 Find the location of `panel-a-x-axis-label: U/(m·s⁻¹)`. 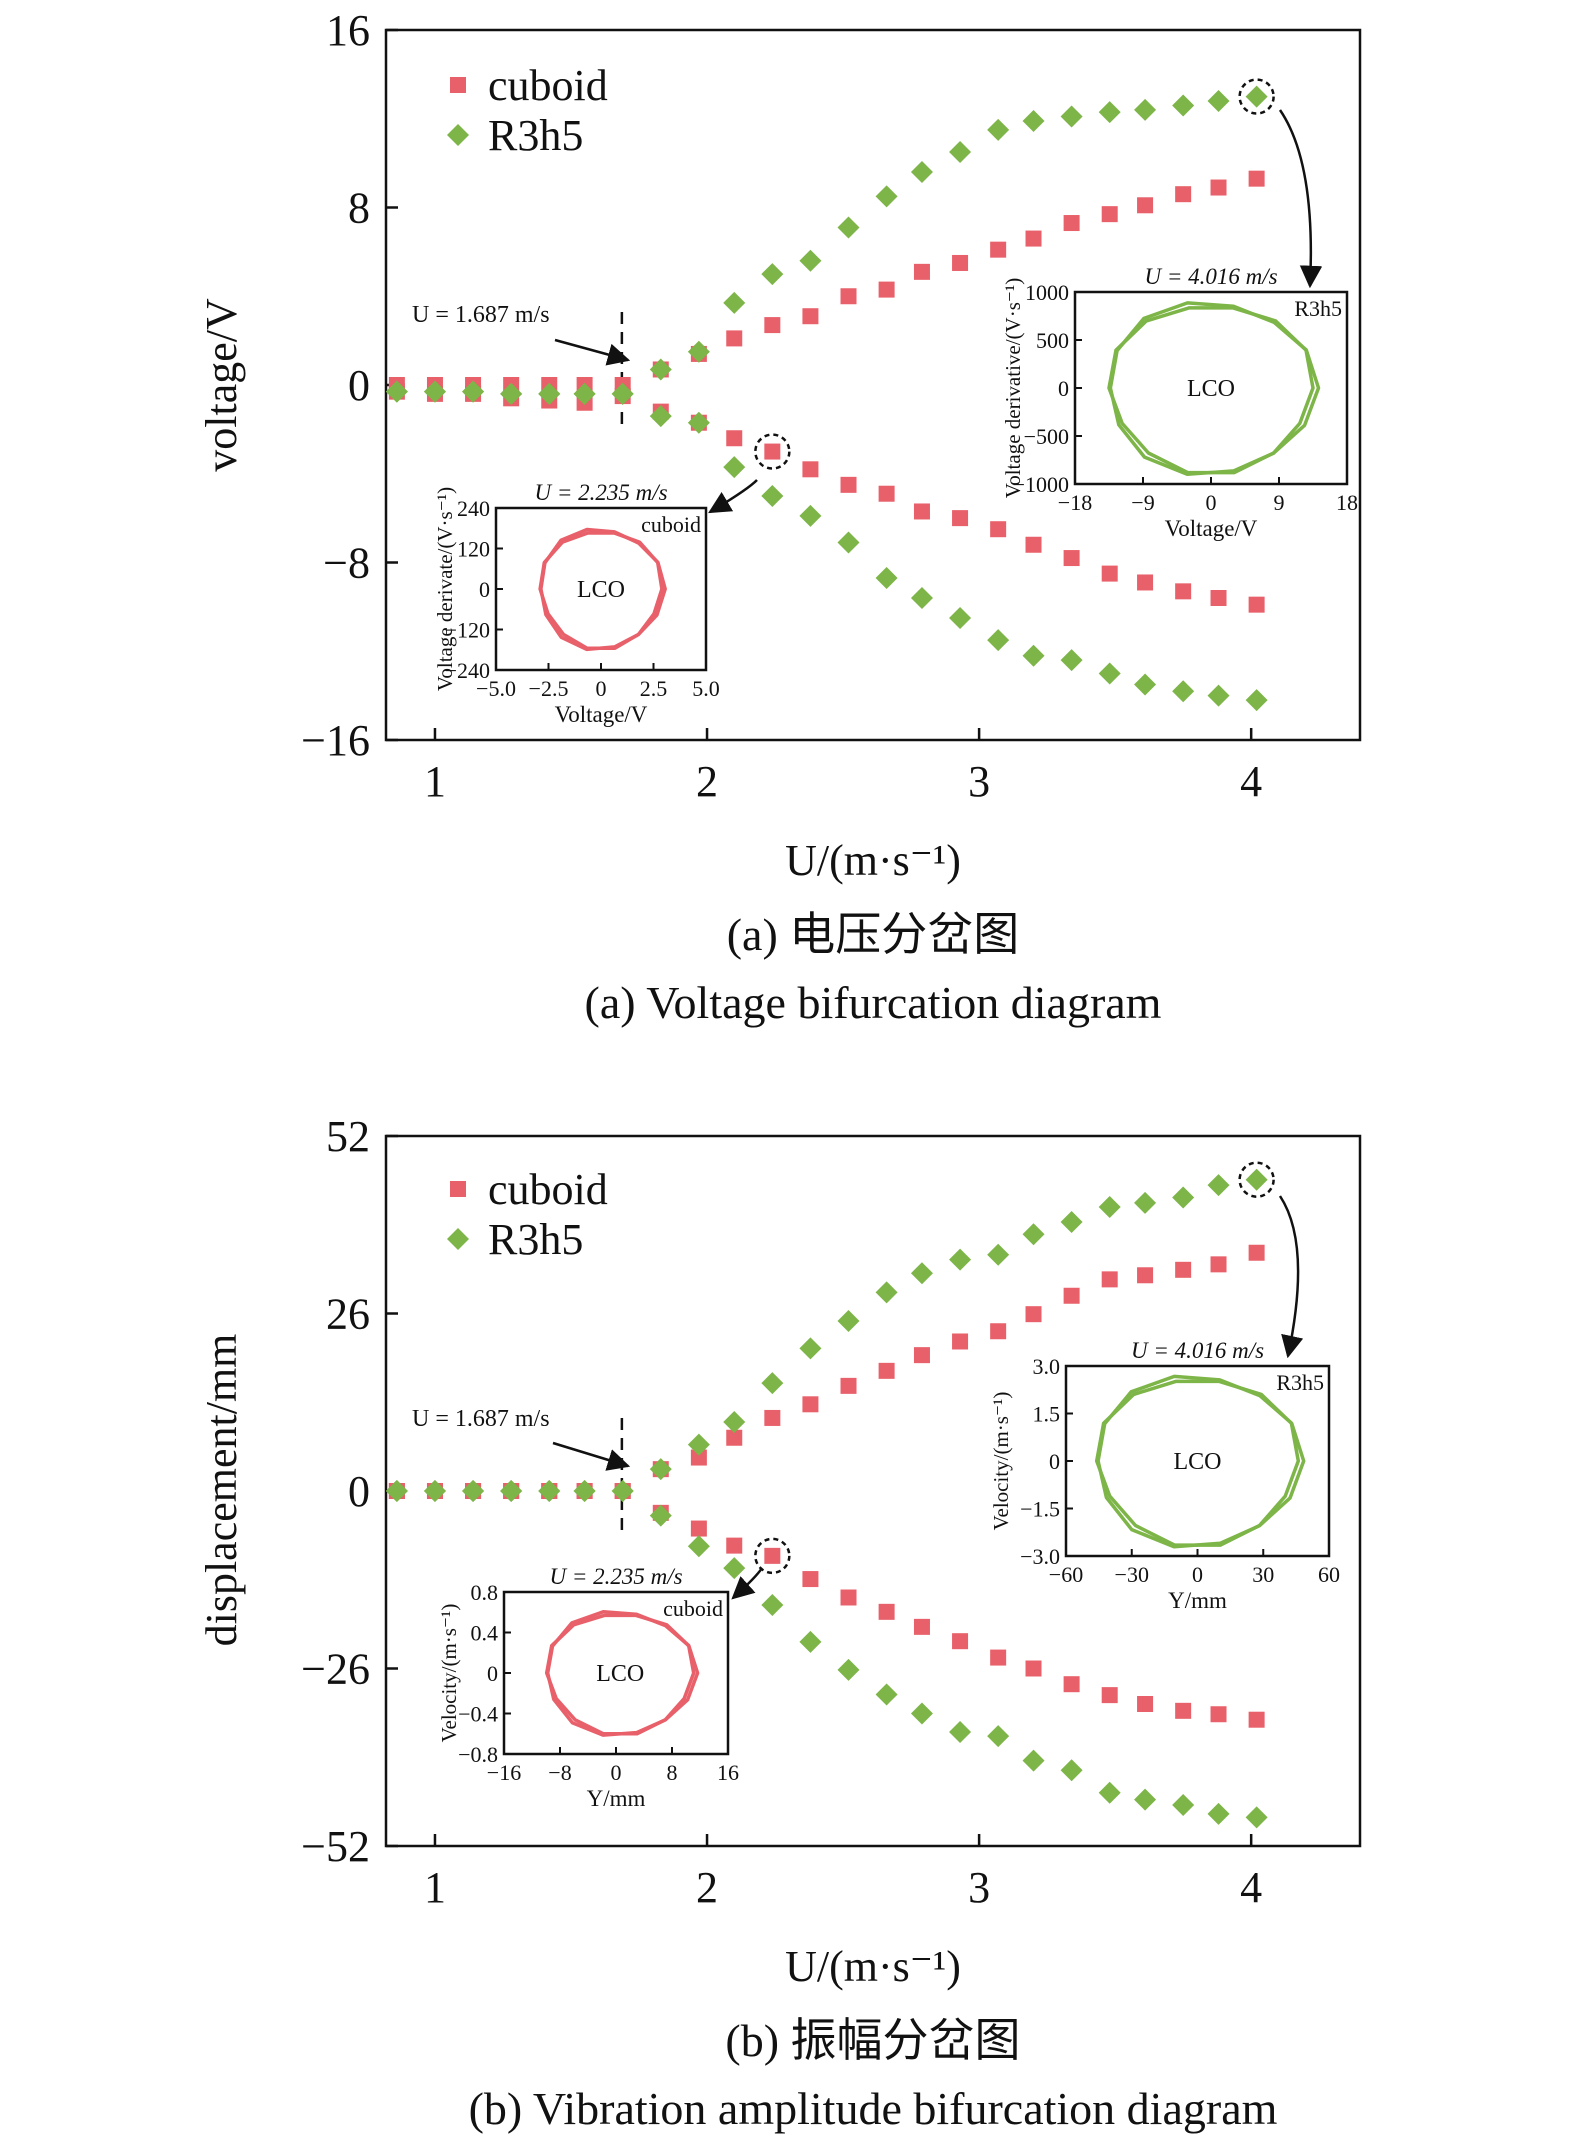

panel-a-x-axis-label: U/(m·s⁻¹) is located at coordinates (873, 860).